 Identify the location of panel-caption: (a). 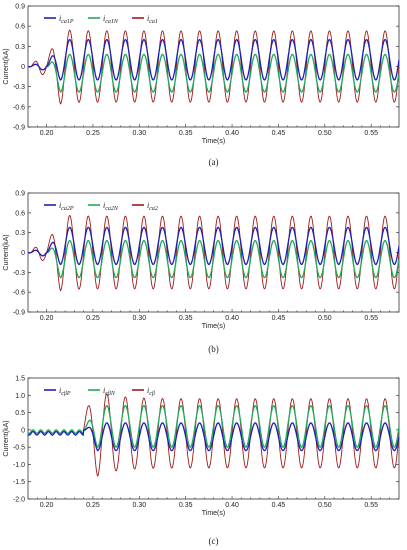
(214, 162).